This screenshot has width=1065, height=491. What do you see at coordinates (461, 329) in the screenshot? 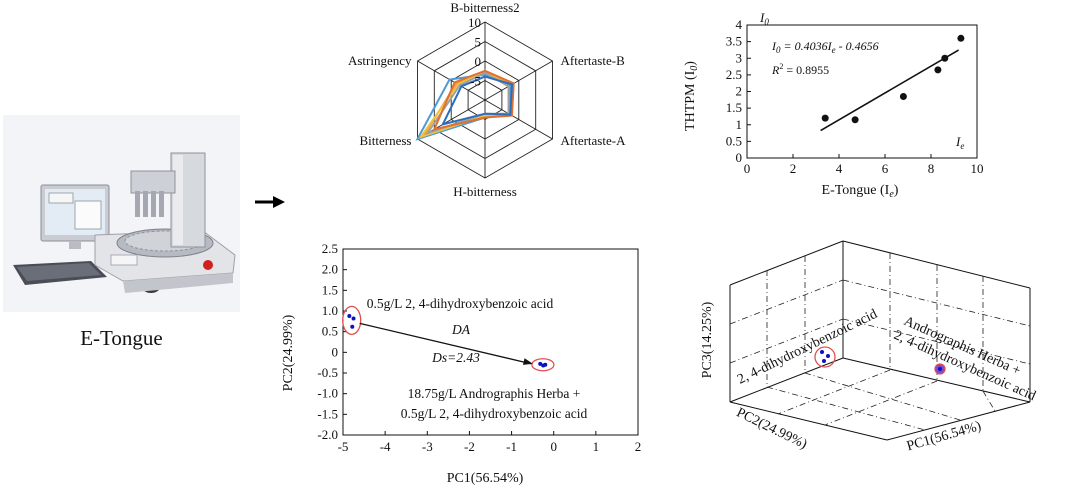
I see `pca2d-da-label: DA` at bounding box center [461, 329].